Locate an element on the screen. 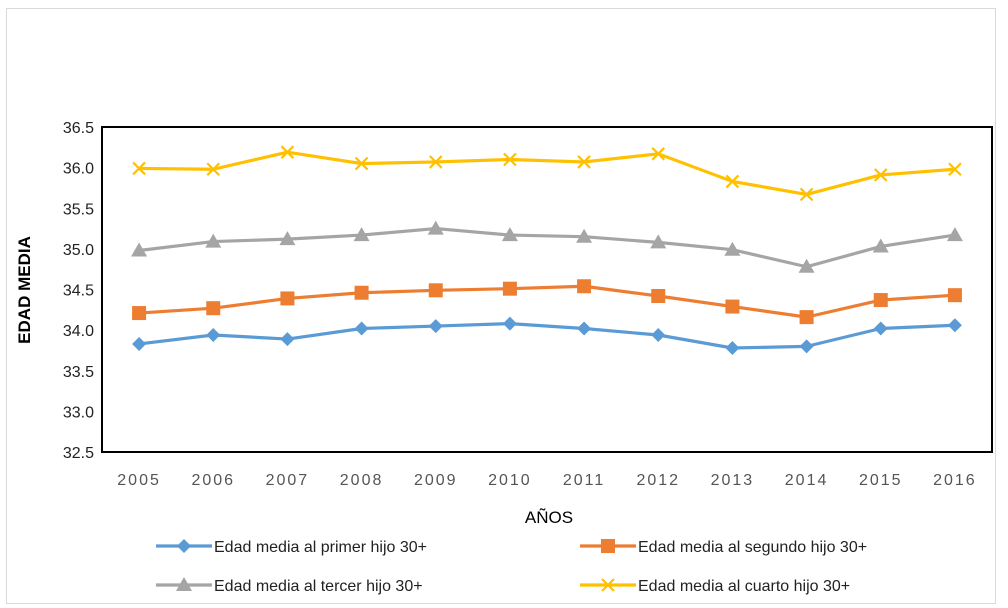 This screenshot has height=608, width=1008. y-tick-label: 34.5 is located at coordinates (78, 291).